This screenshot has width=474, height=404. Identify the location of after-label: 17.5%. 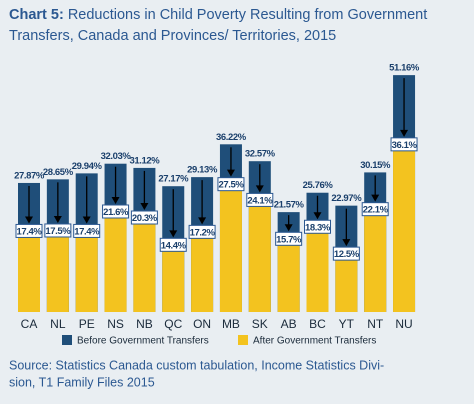
(58, 231).